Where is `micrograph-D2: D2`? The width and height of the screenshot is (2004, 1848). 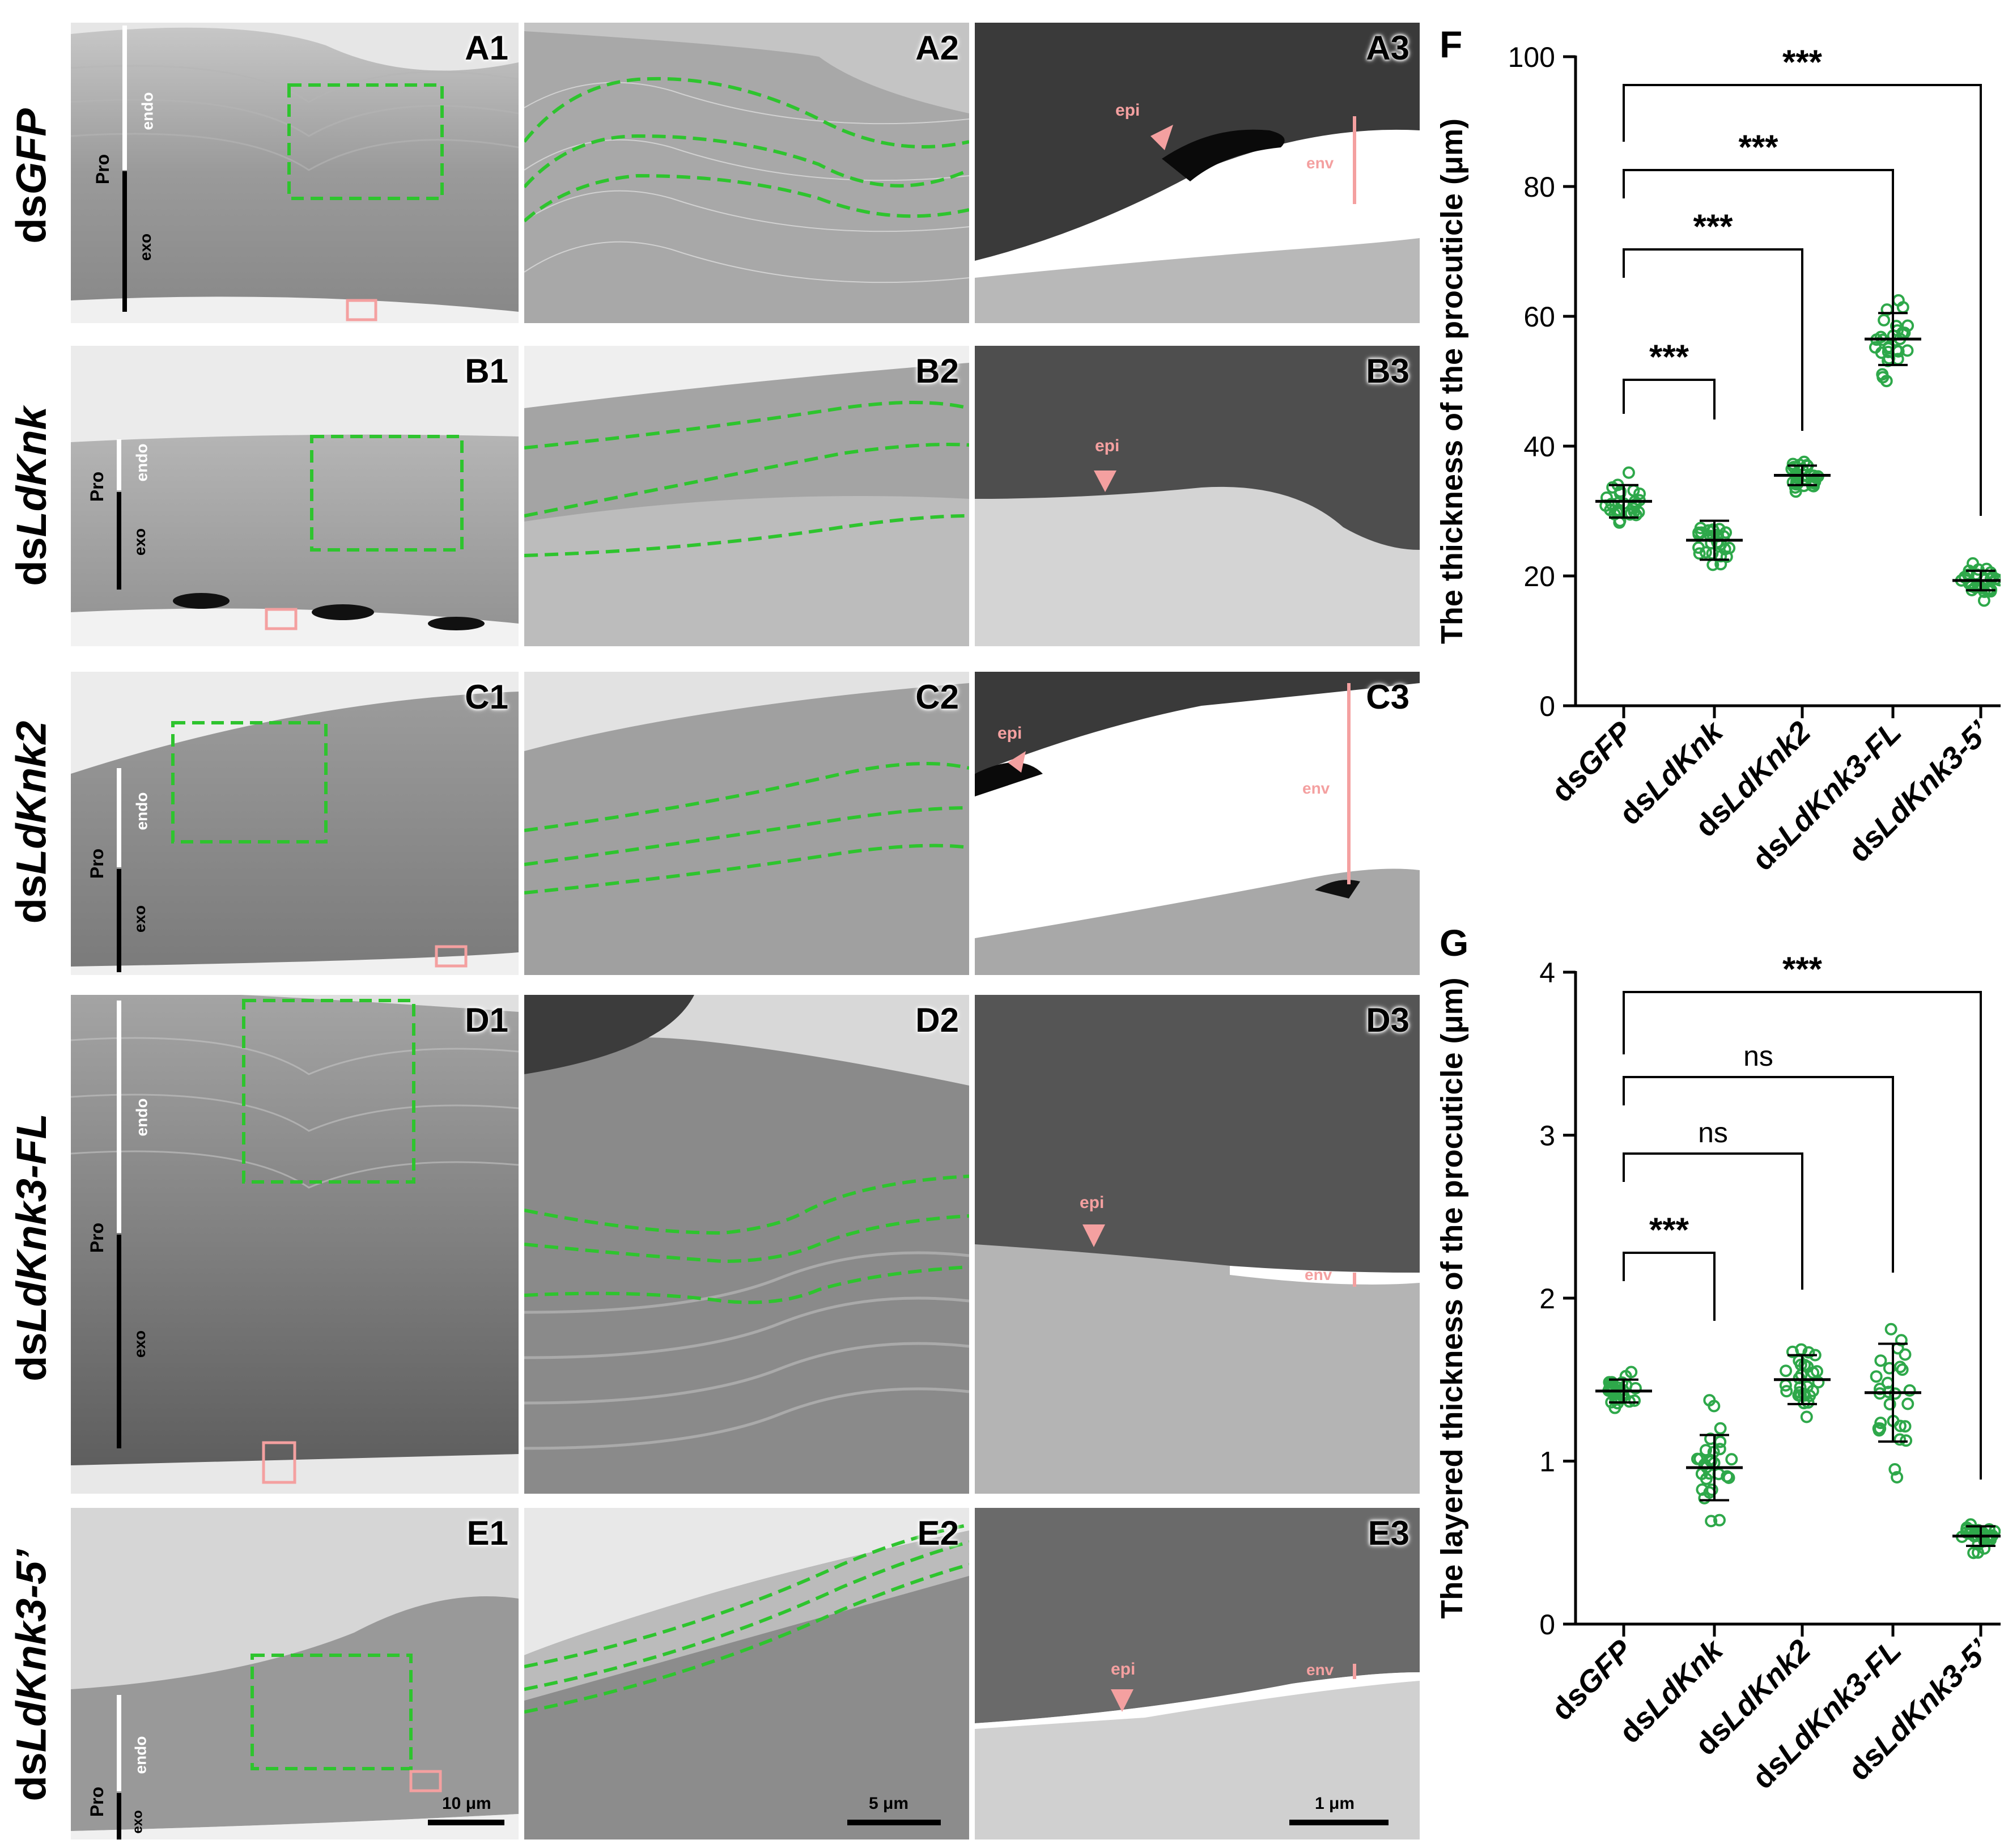
micrograph-D2: D2 is located at coordinates (746, 1244).